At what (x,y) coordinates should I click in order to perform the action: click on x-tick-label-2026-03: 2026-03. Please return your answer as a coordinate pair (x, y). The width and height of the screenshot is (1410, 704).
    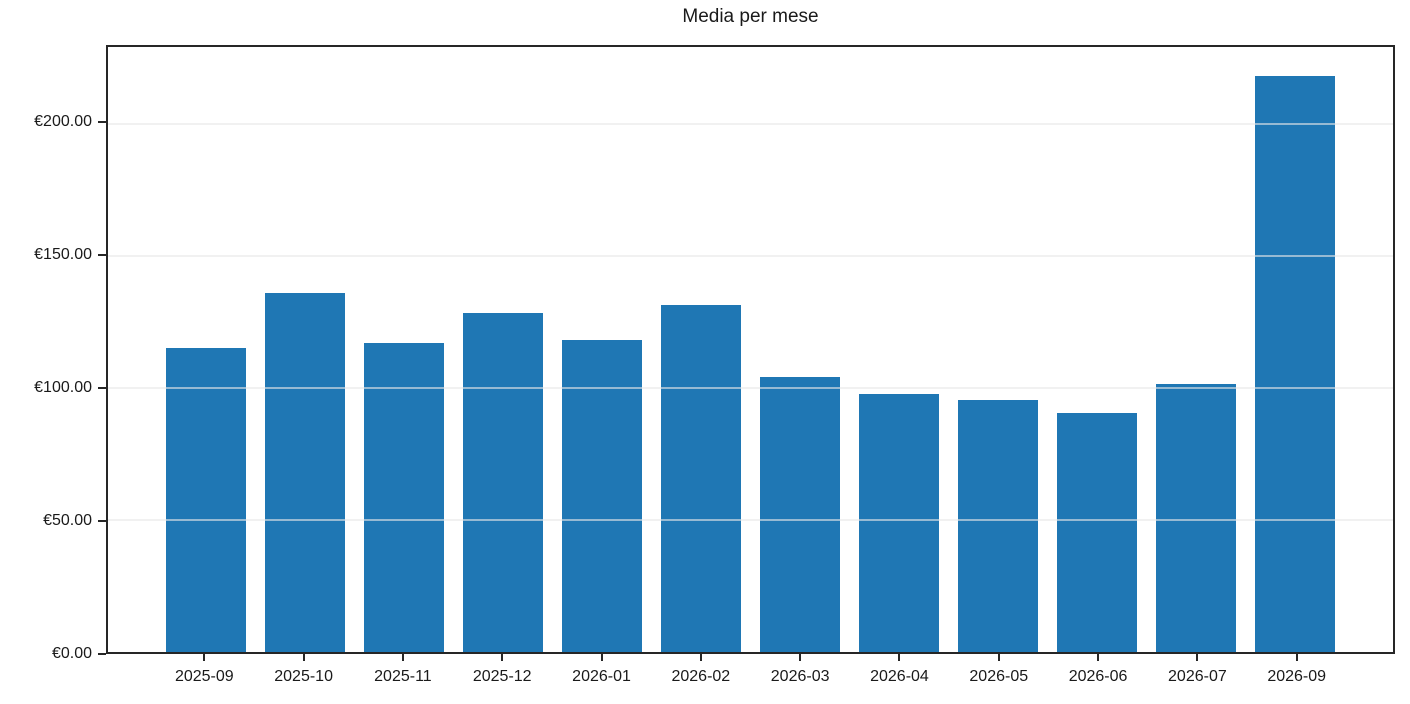
    Looking at the image, I should click on (800, 676).